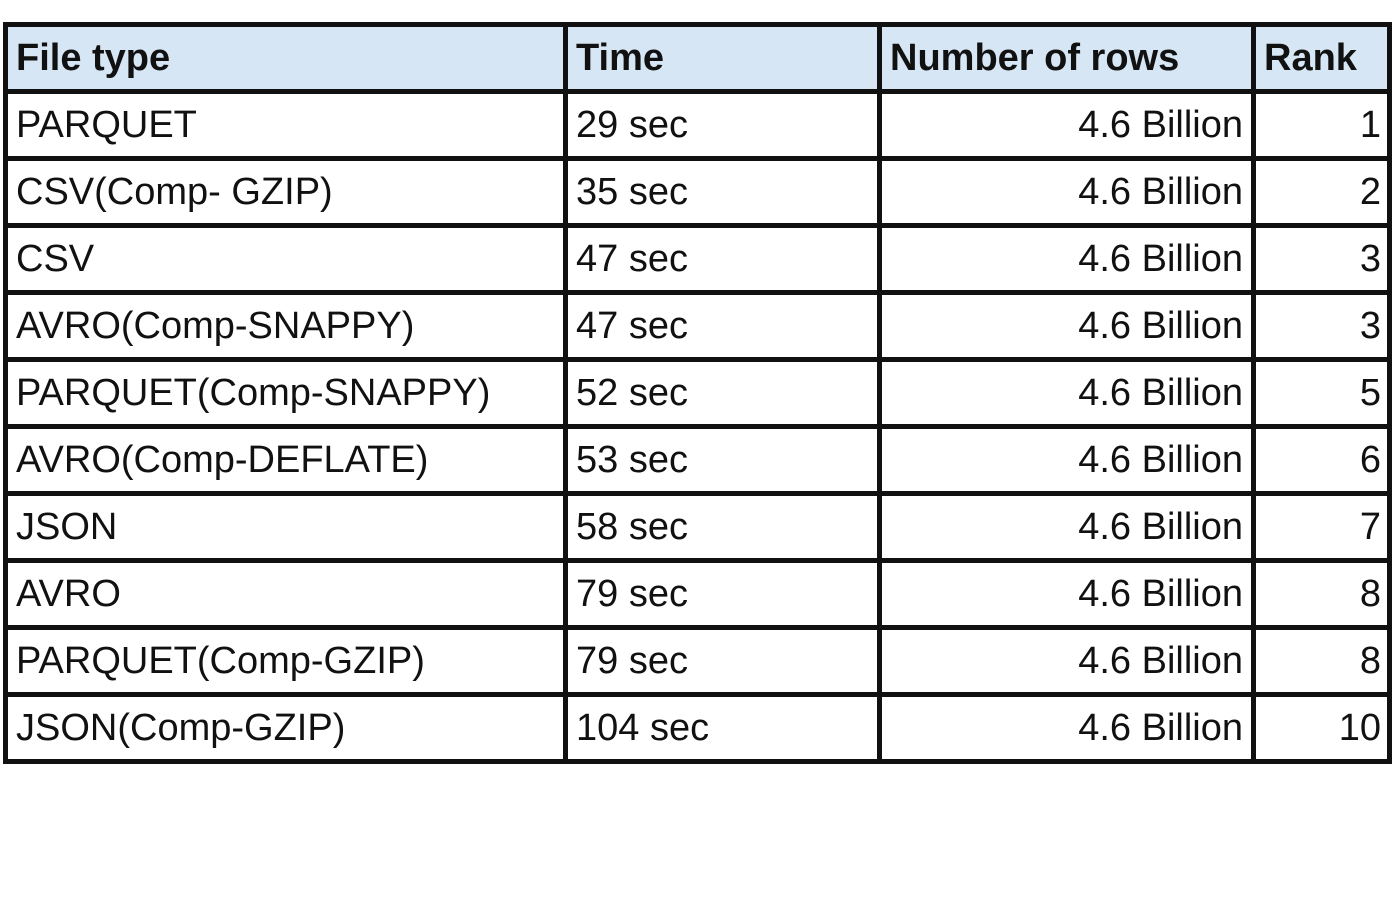 The height and width of the screenshot is (907, 1400). Describe the element at coordinates (285, 58) in the screenshot. I see `header-file-type: File type` at that location.